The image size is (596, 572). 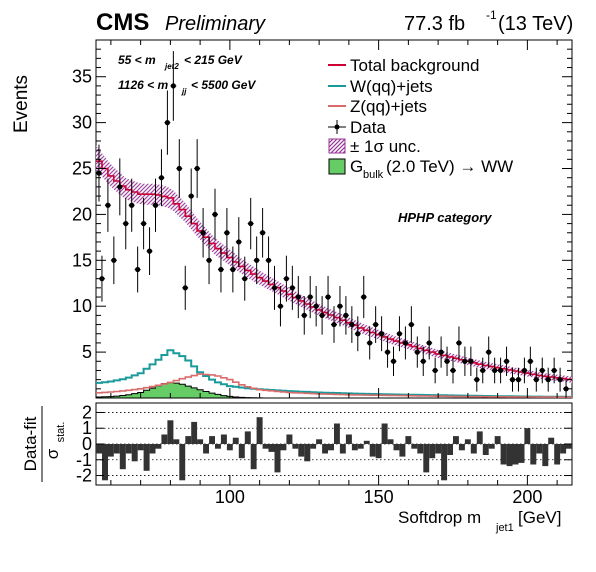 I want to click on x-axis-title-unit: [GeV], so click(x=539, y=517).